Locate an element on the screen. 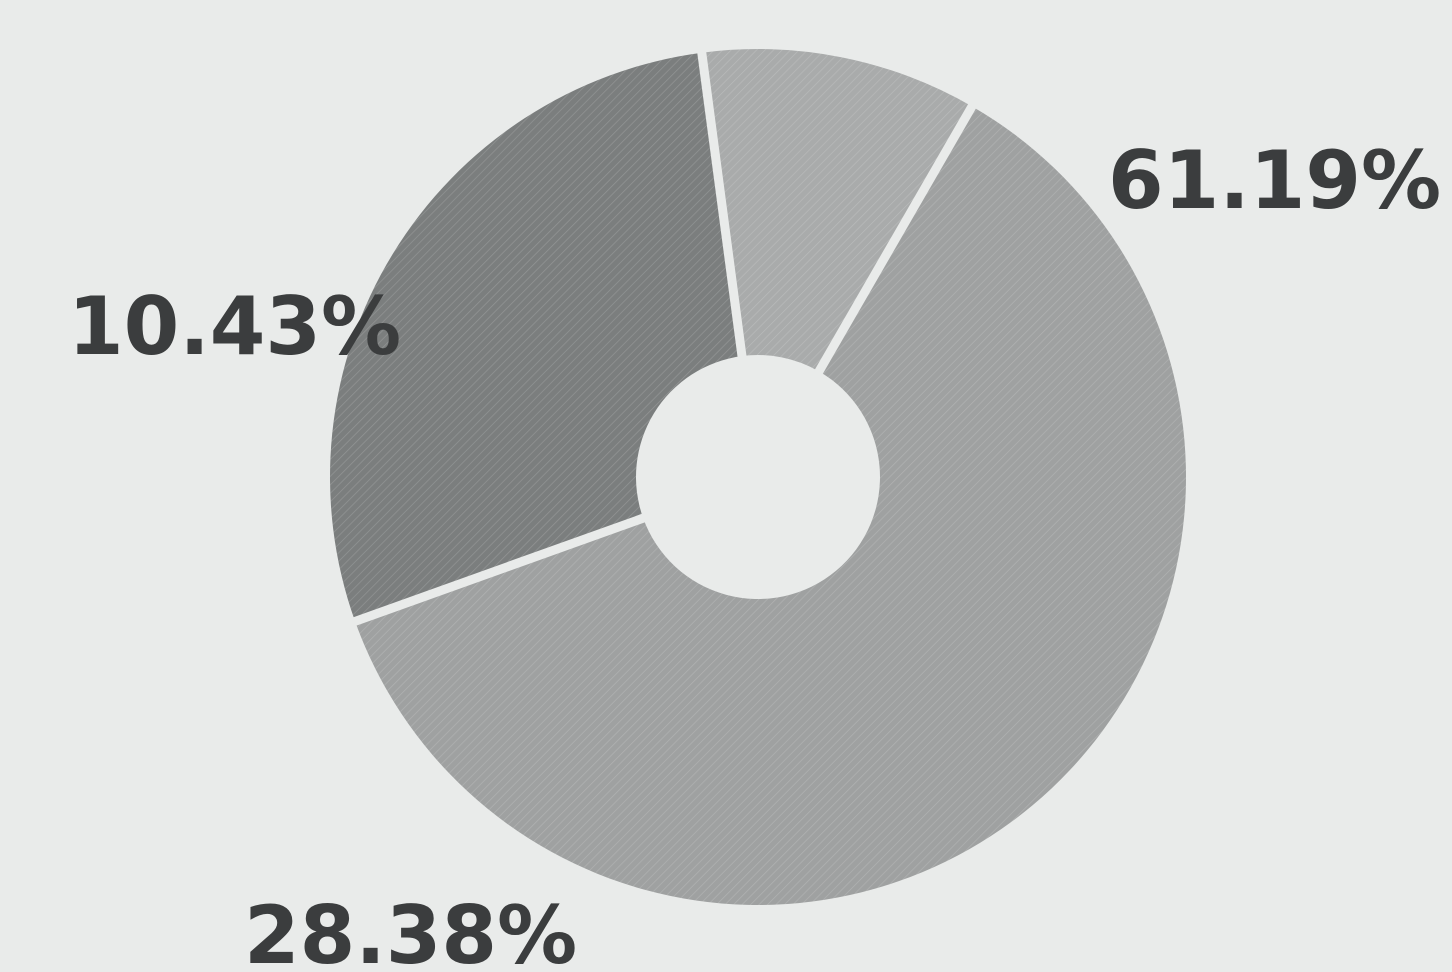 Image resolution: width=1452 pixels, height=972 pixels. slice-label-2: 28.38% is located at coordinates (410, 930).